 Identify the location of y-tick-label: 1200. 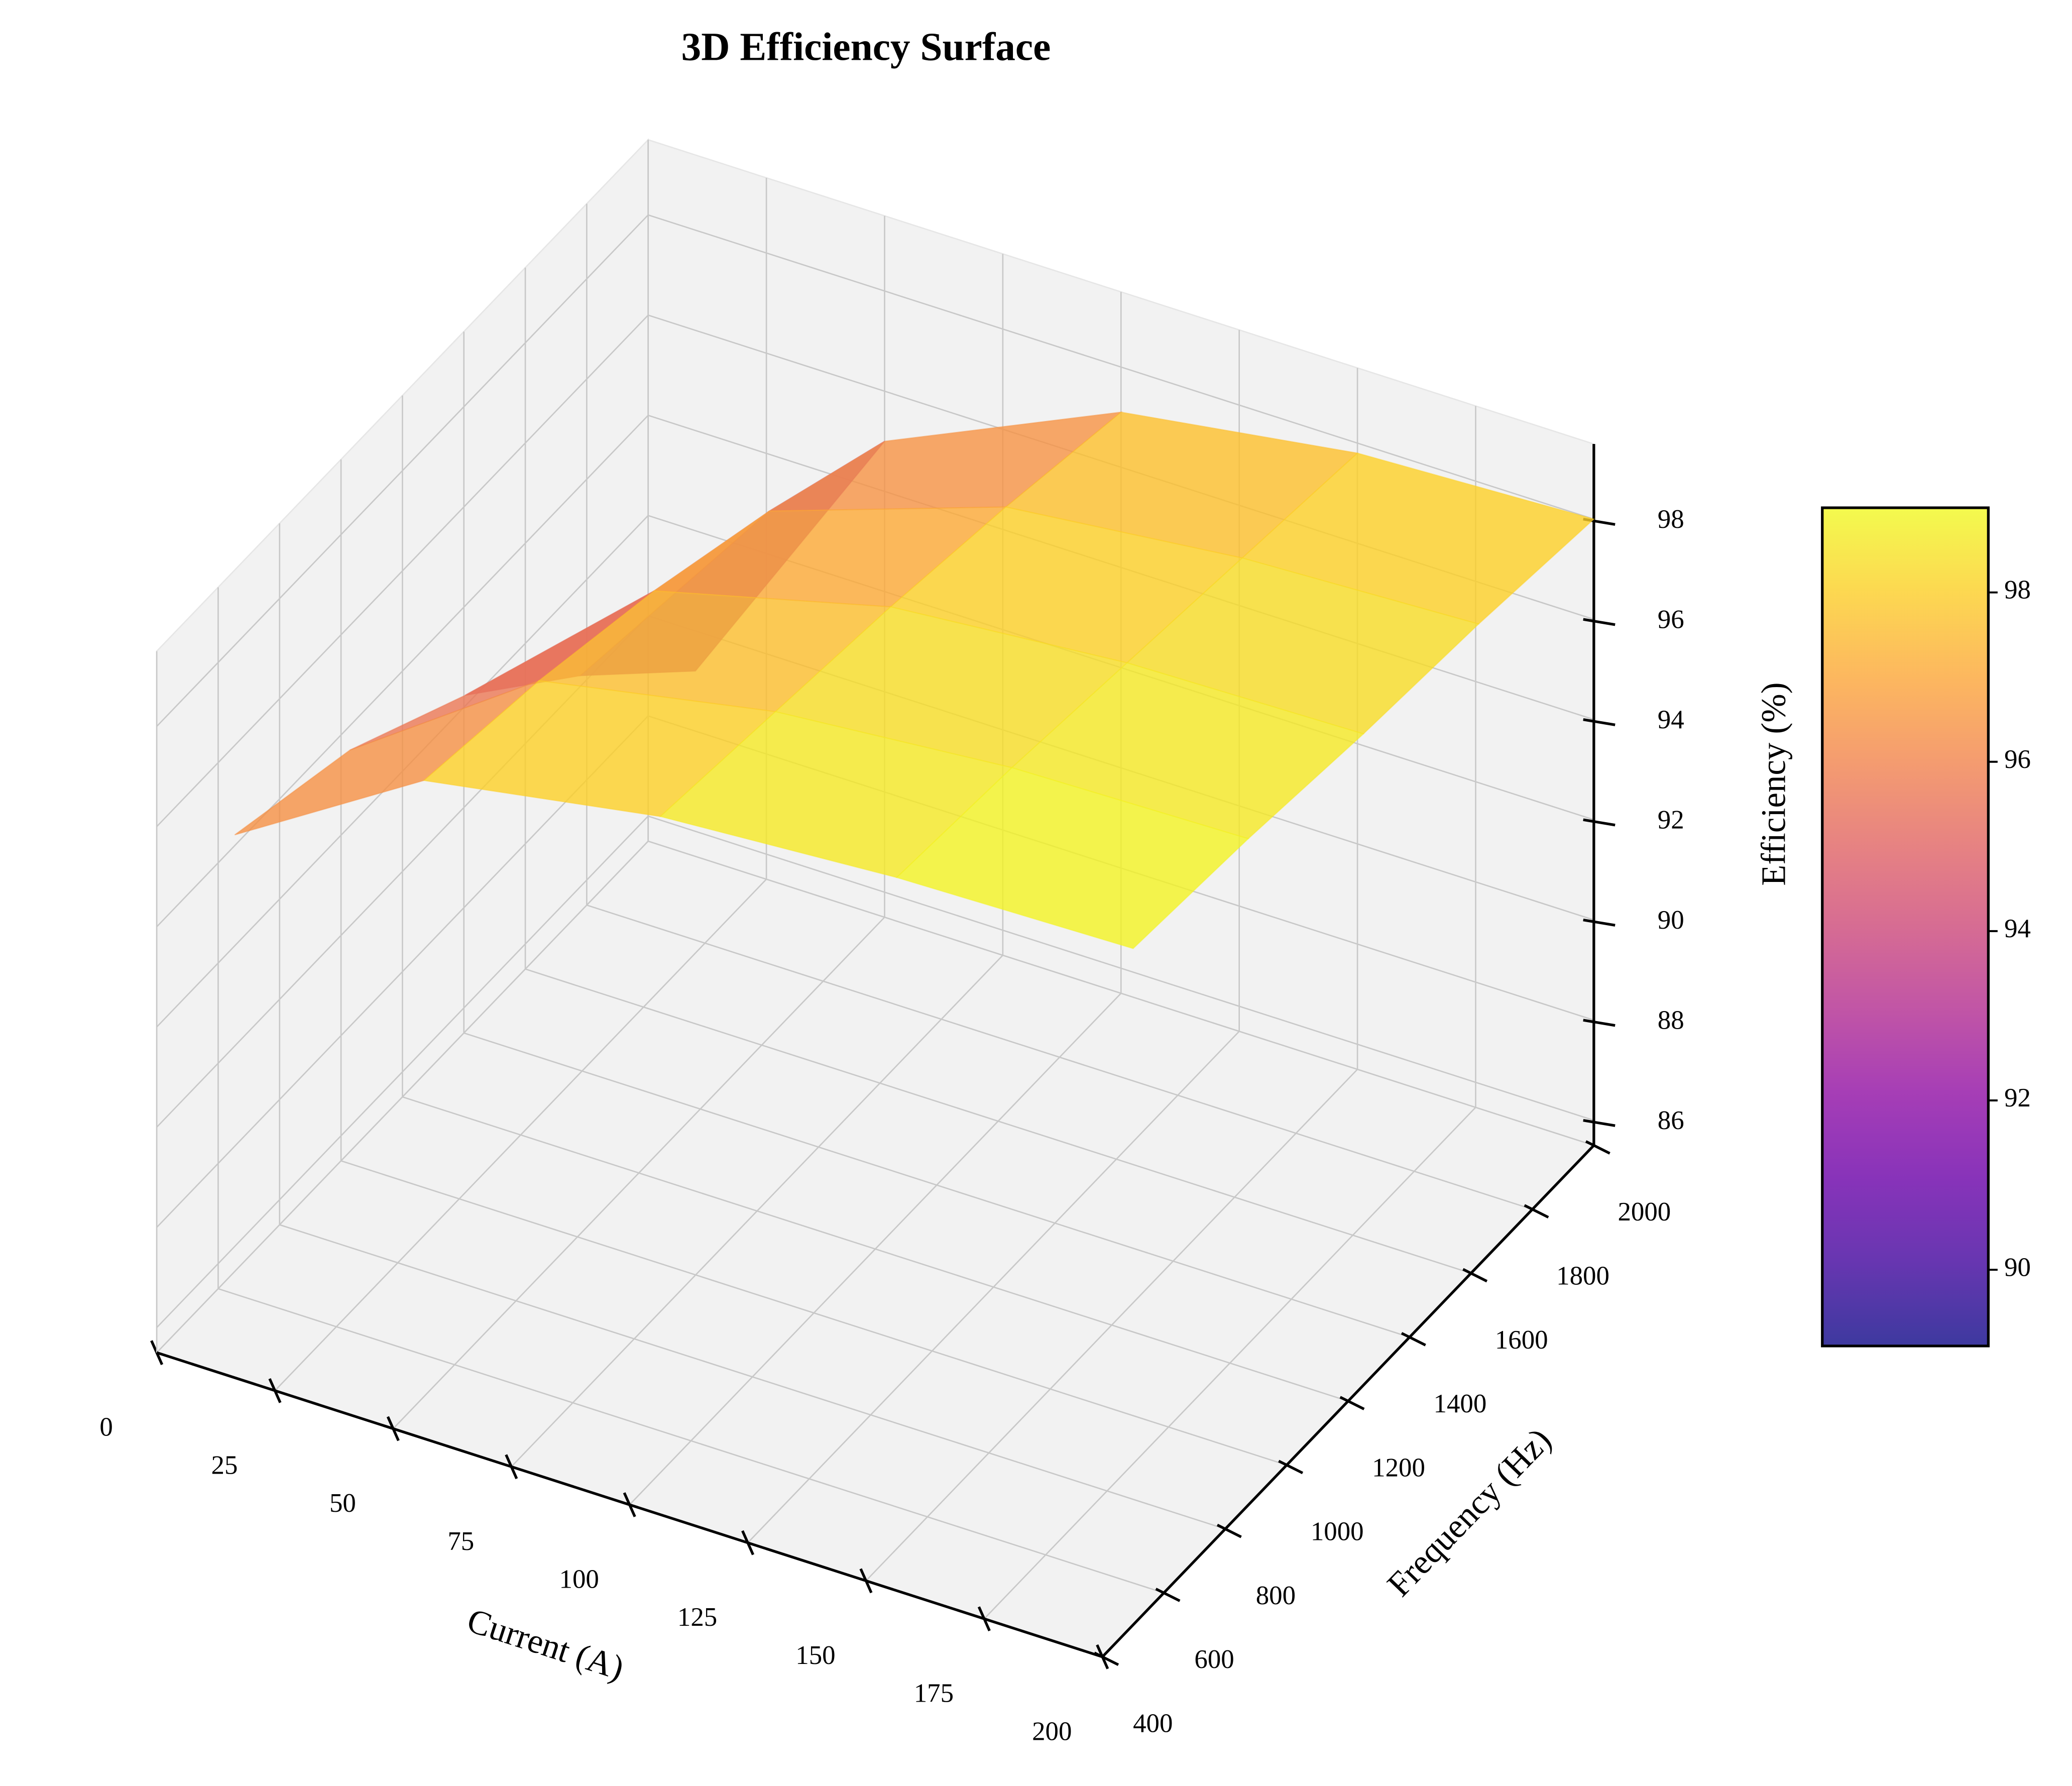
(1398, 1468).